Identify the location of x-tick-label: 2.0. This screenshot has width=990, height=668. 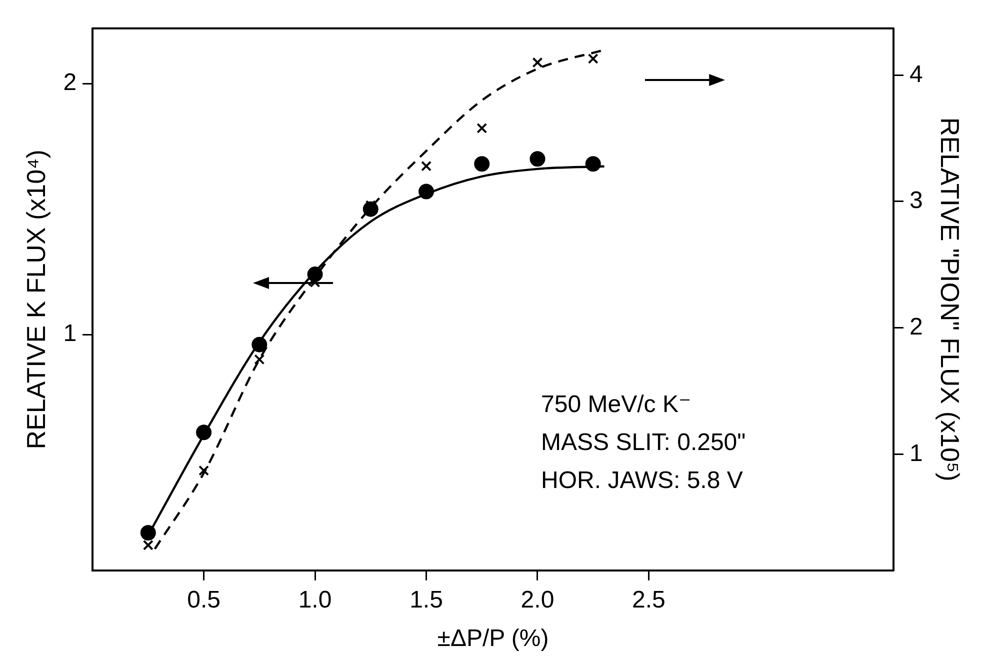
(537, 600).